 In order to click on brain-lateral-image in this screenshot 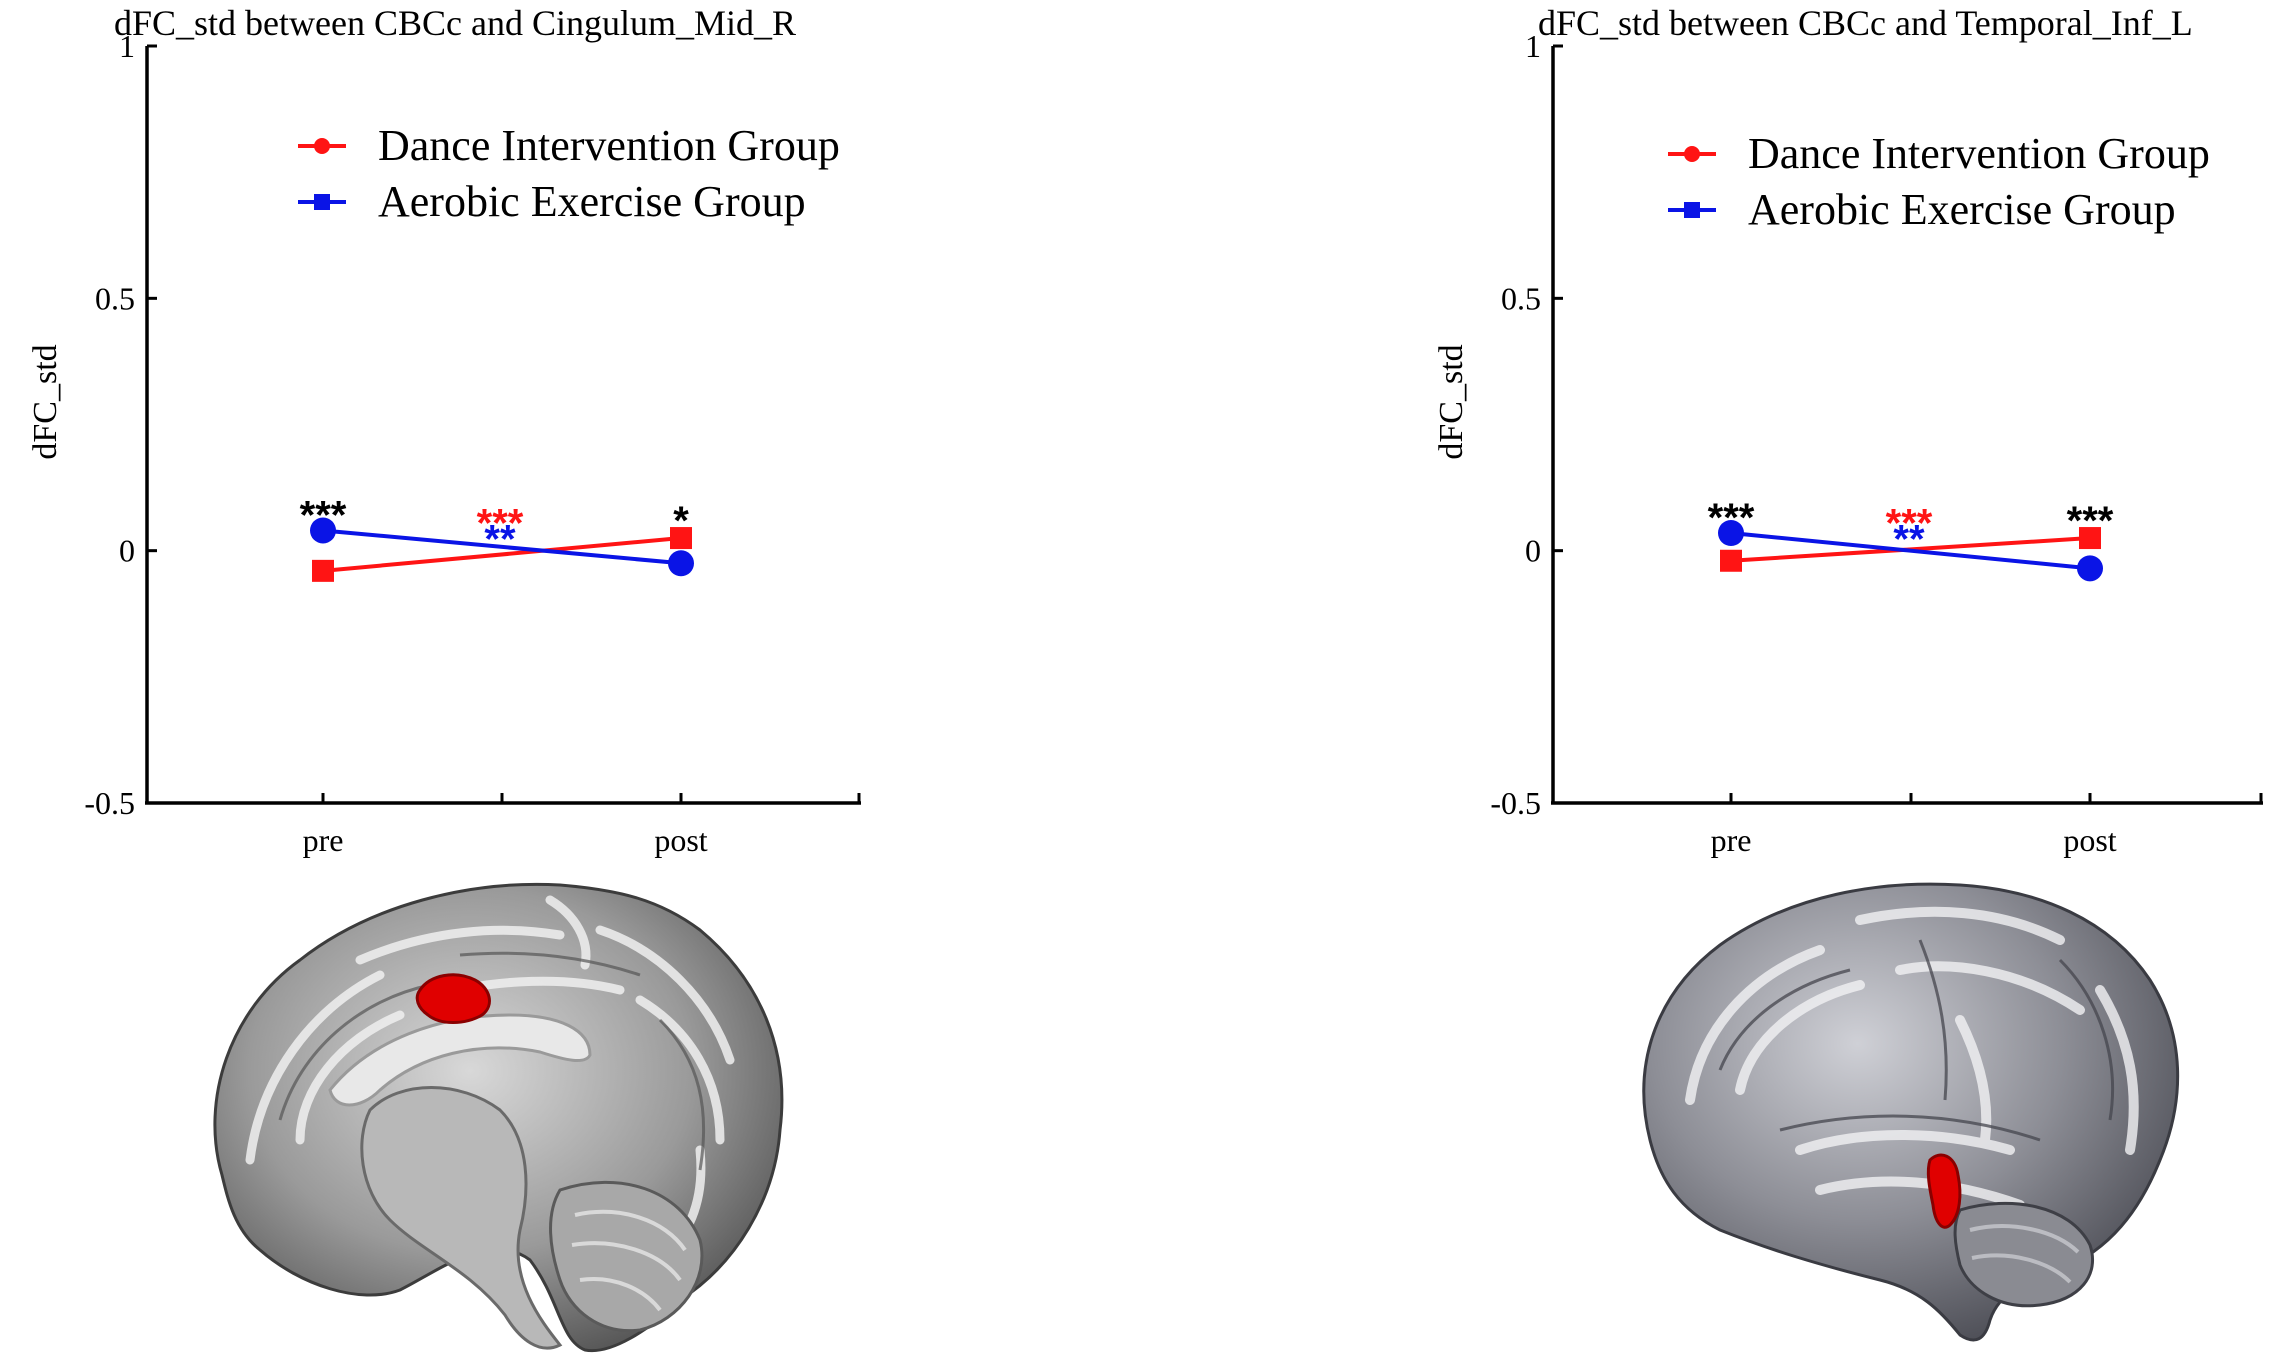, I will do `click(1911, 1112)`.